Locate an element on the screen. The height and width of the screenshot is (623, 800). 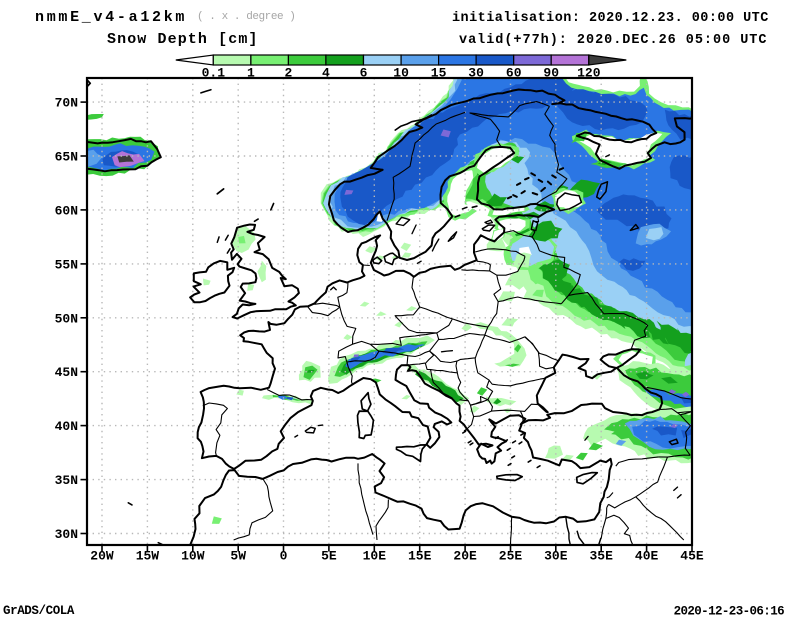
svg-text: 5E is located at coordinates (329, 556).